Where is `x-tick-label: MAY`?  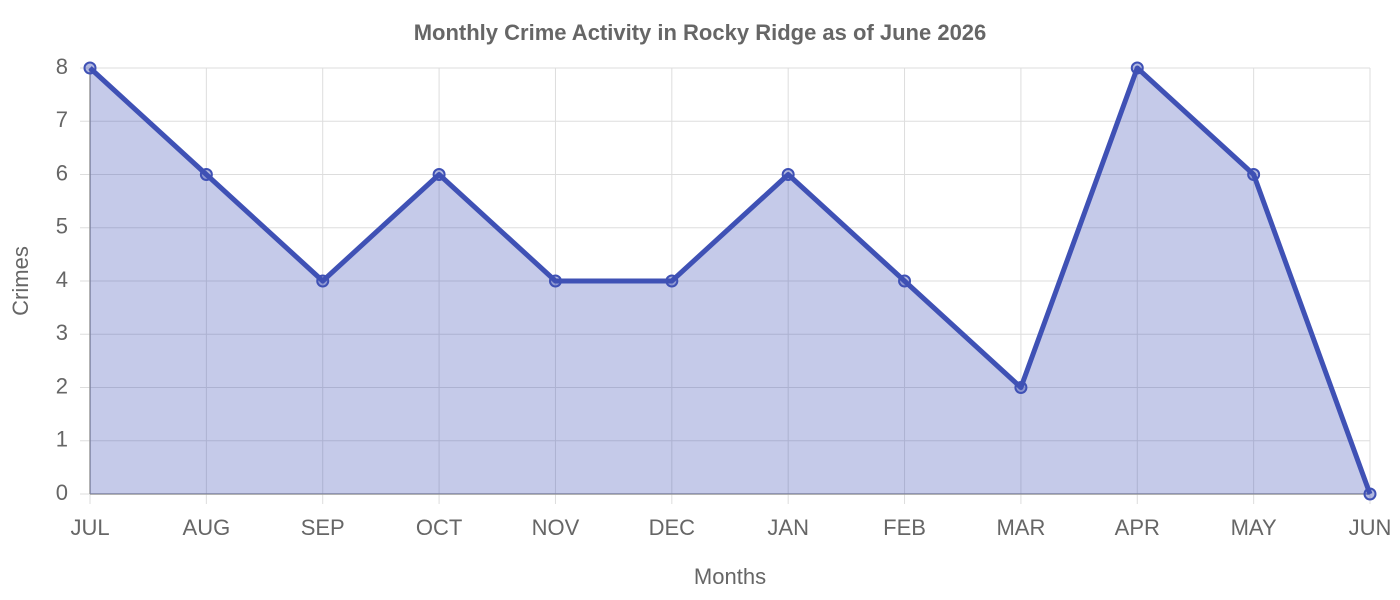
x-tick-label: MAY is located at coordinates (1254, 527).